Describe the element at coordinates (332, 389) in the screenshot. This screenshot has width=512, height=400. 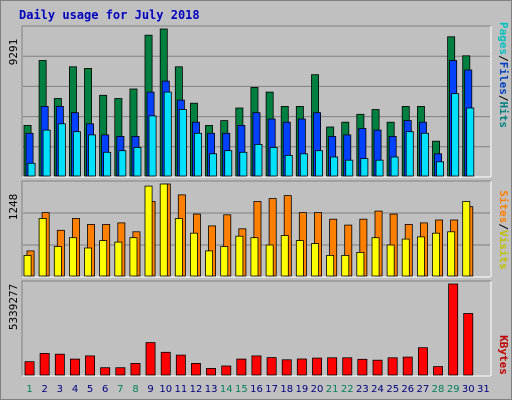
I see `day-label: 21` at that location.